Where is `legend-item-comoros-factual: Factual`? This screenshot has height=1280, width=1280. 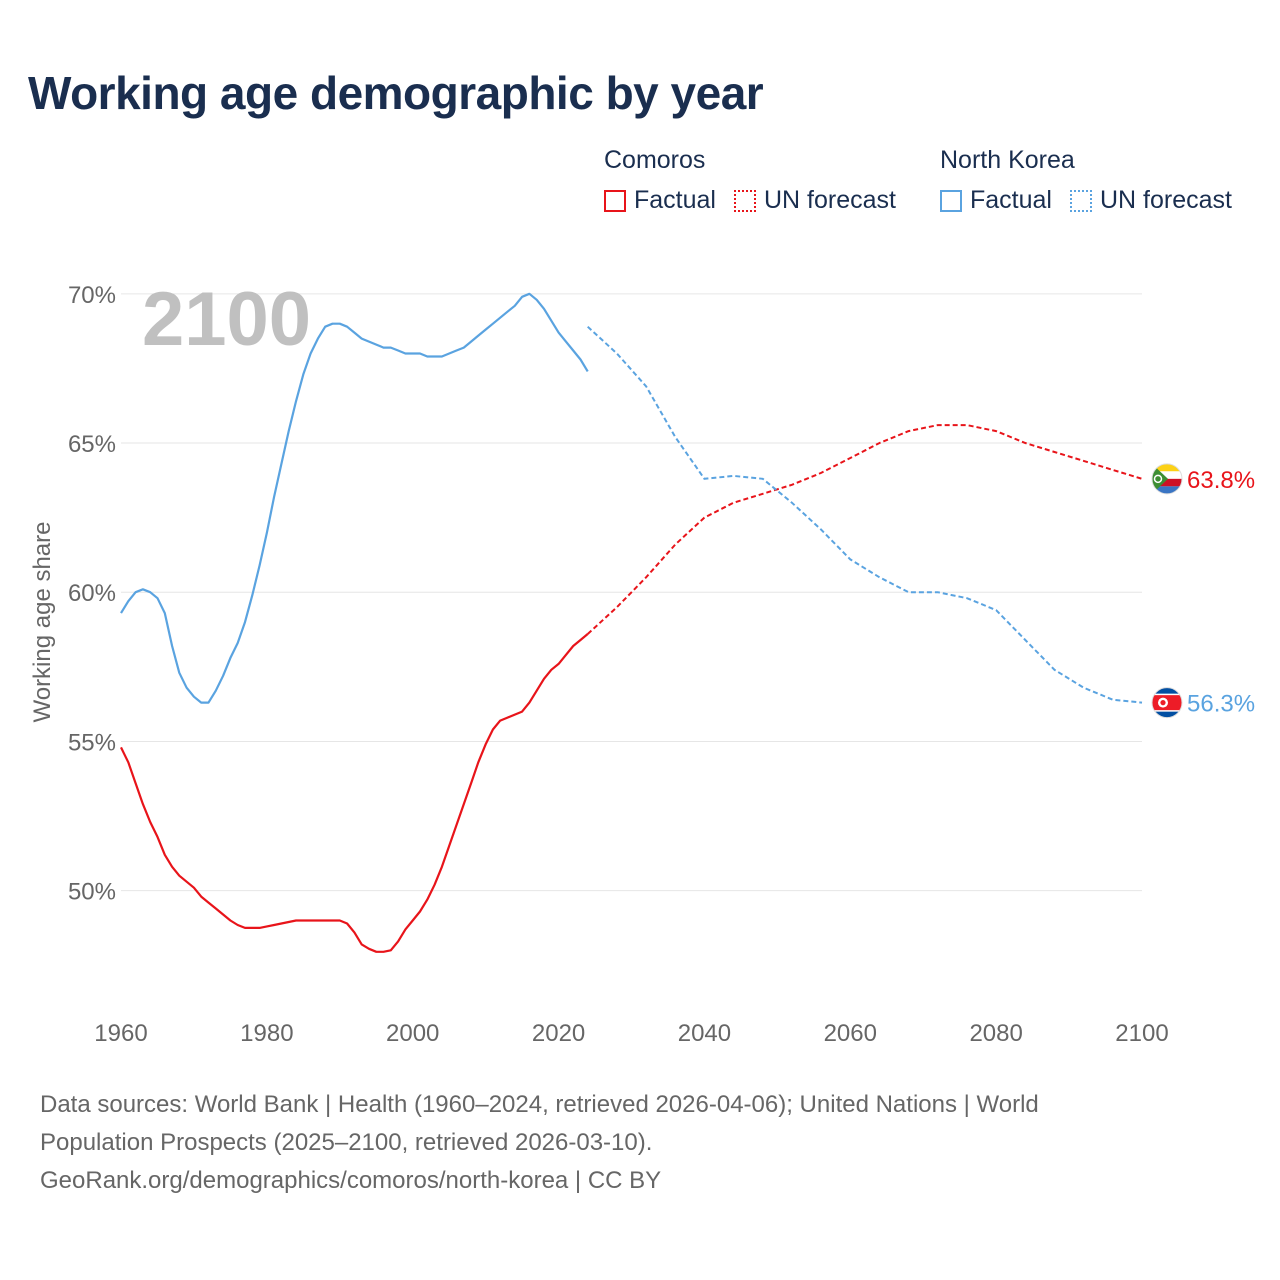
legend-item-comoros-factual: Factual is located at coordinates (660, 200).